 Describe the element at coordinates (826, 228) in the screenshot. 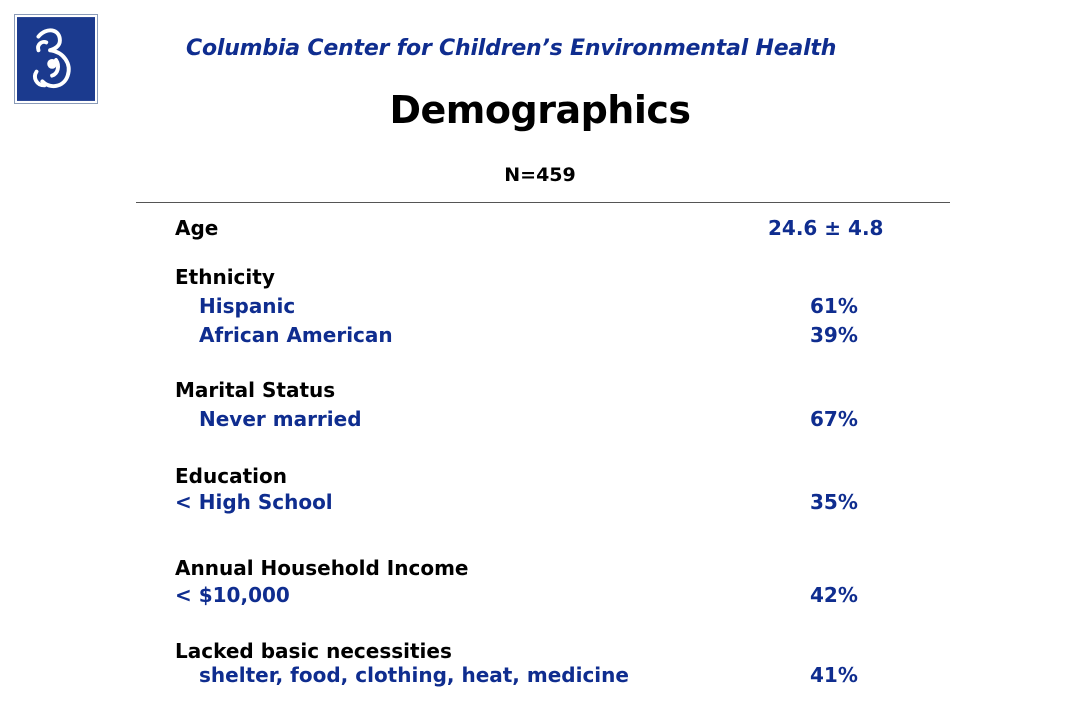

I see `age-value: 24.6 ± 4.8` at that location.